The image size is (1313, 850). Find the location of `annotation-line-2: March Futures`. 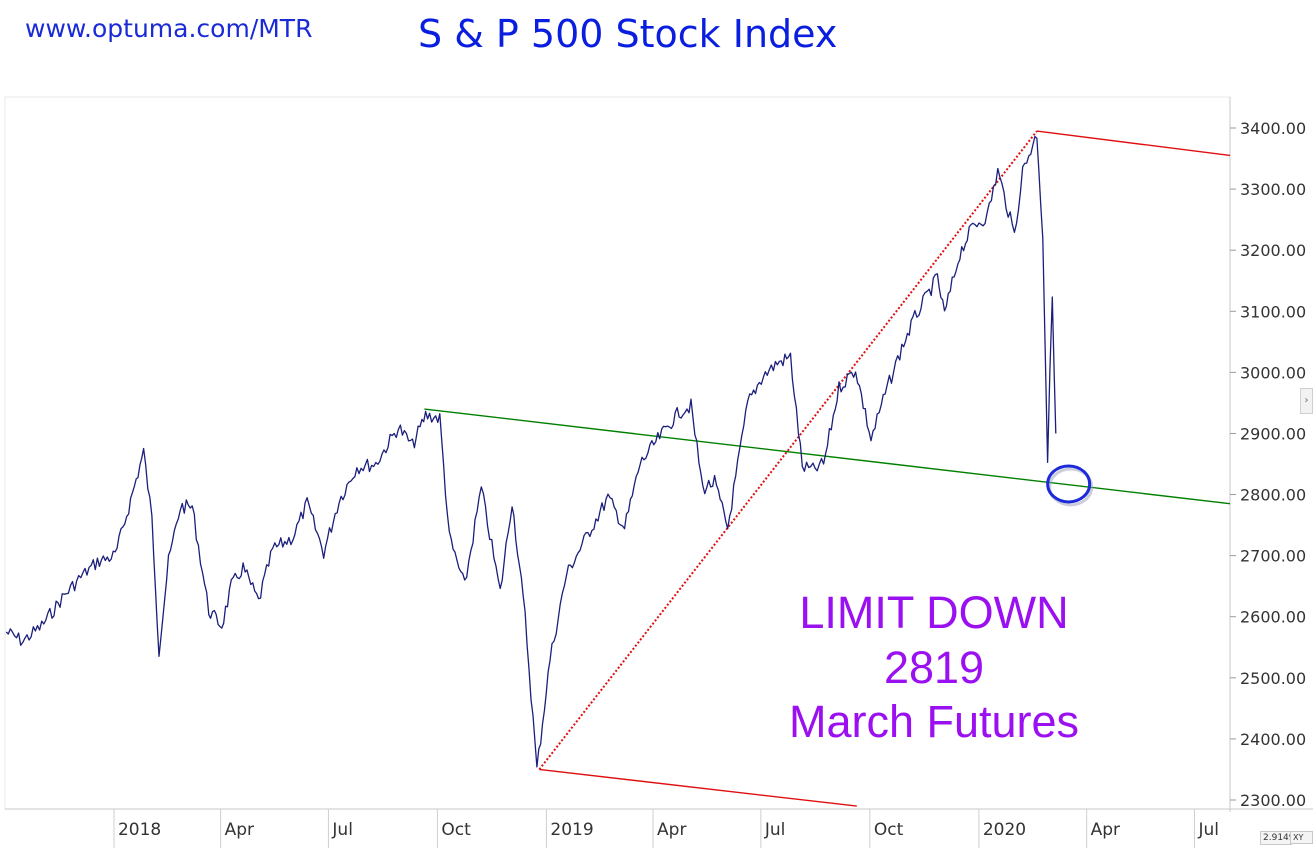

annotation-line-2: March Futures is located at coordinates (934, 721).